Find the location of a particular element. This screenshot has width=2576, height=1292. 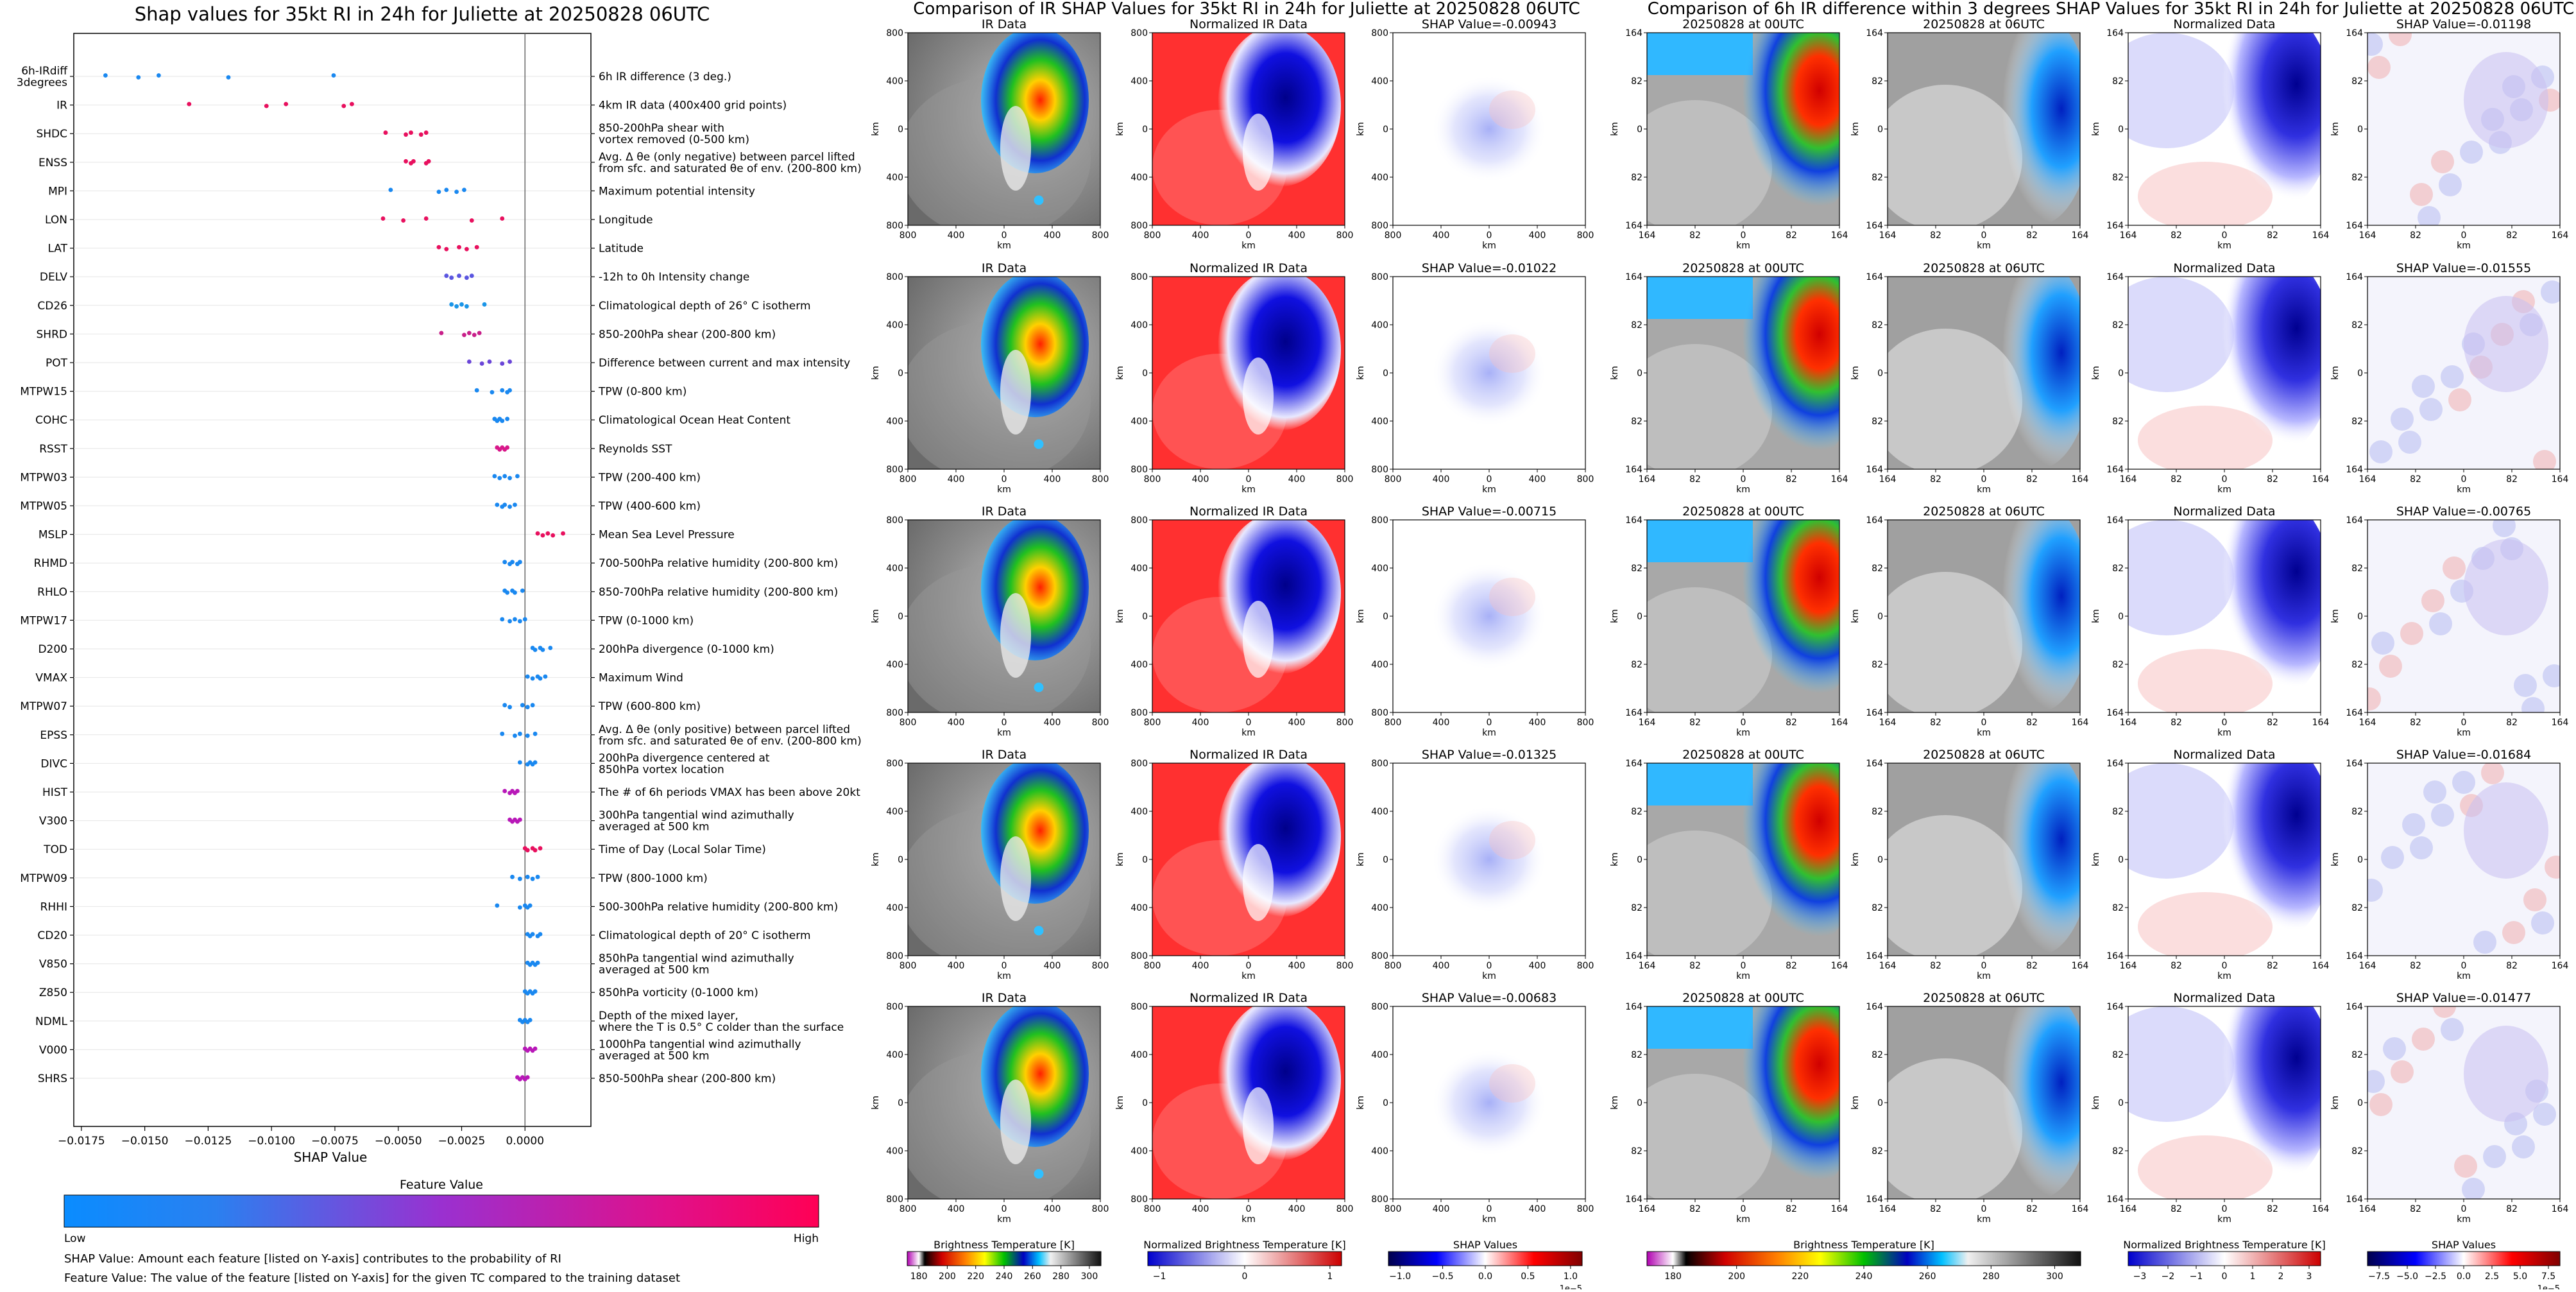

colorbar-tick-label: 0.5 is located at coordinates (1528, 1276).